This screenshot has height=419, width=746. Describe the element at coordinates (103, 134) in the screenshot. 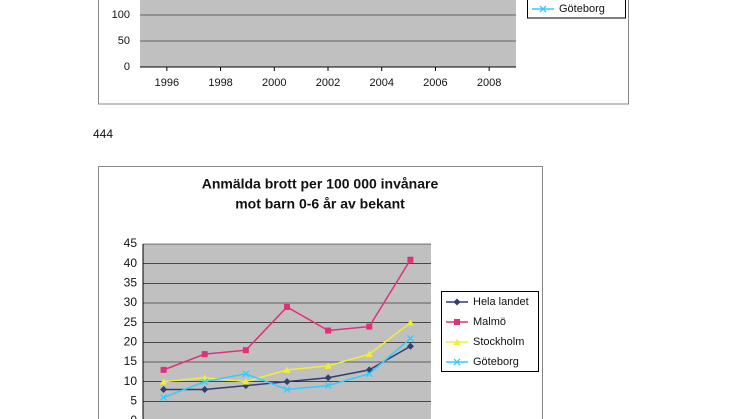

I see `page-number: 444` at that location.